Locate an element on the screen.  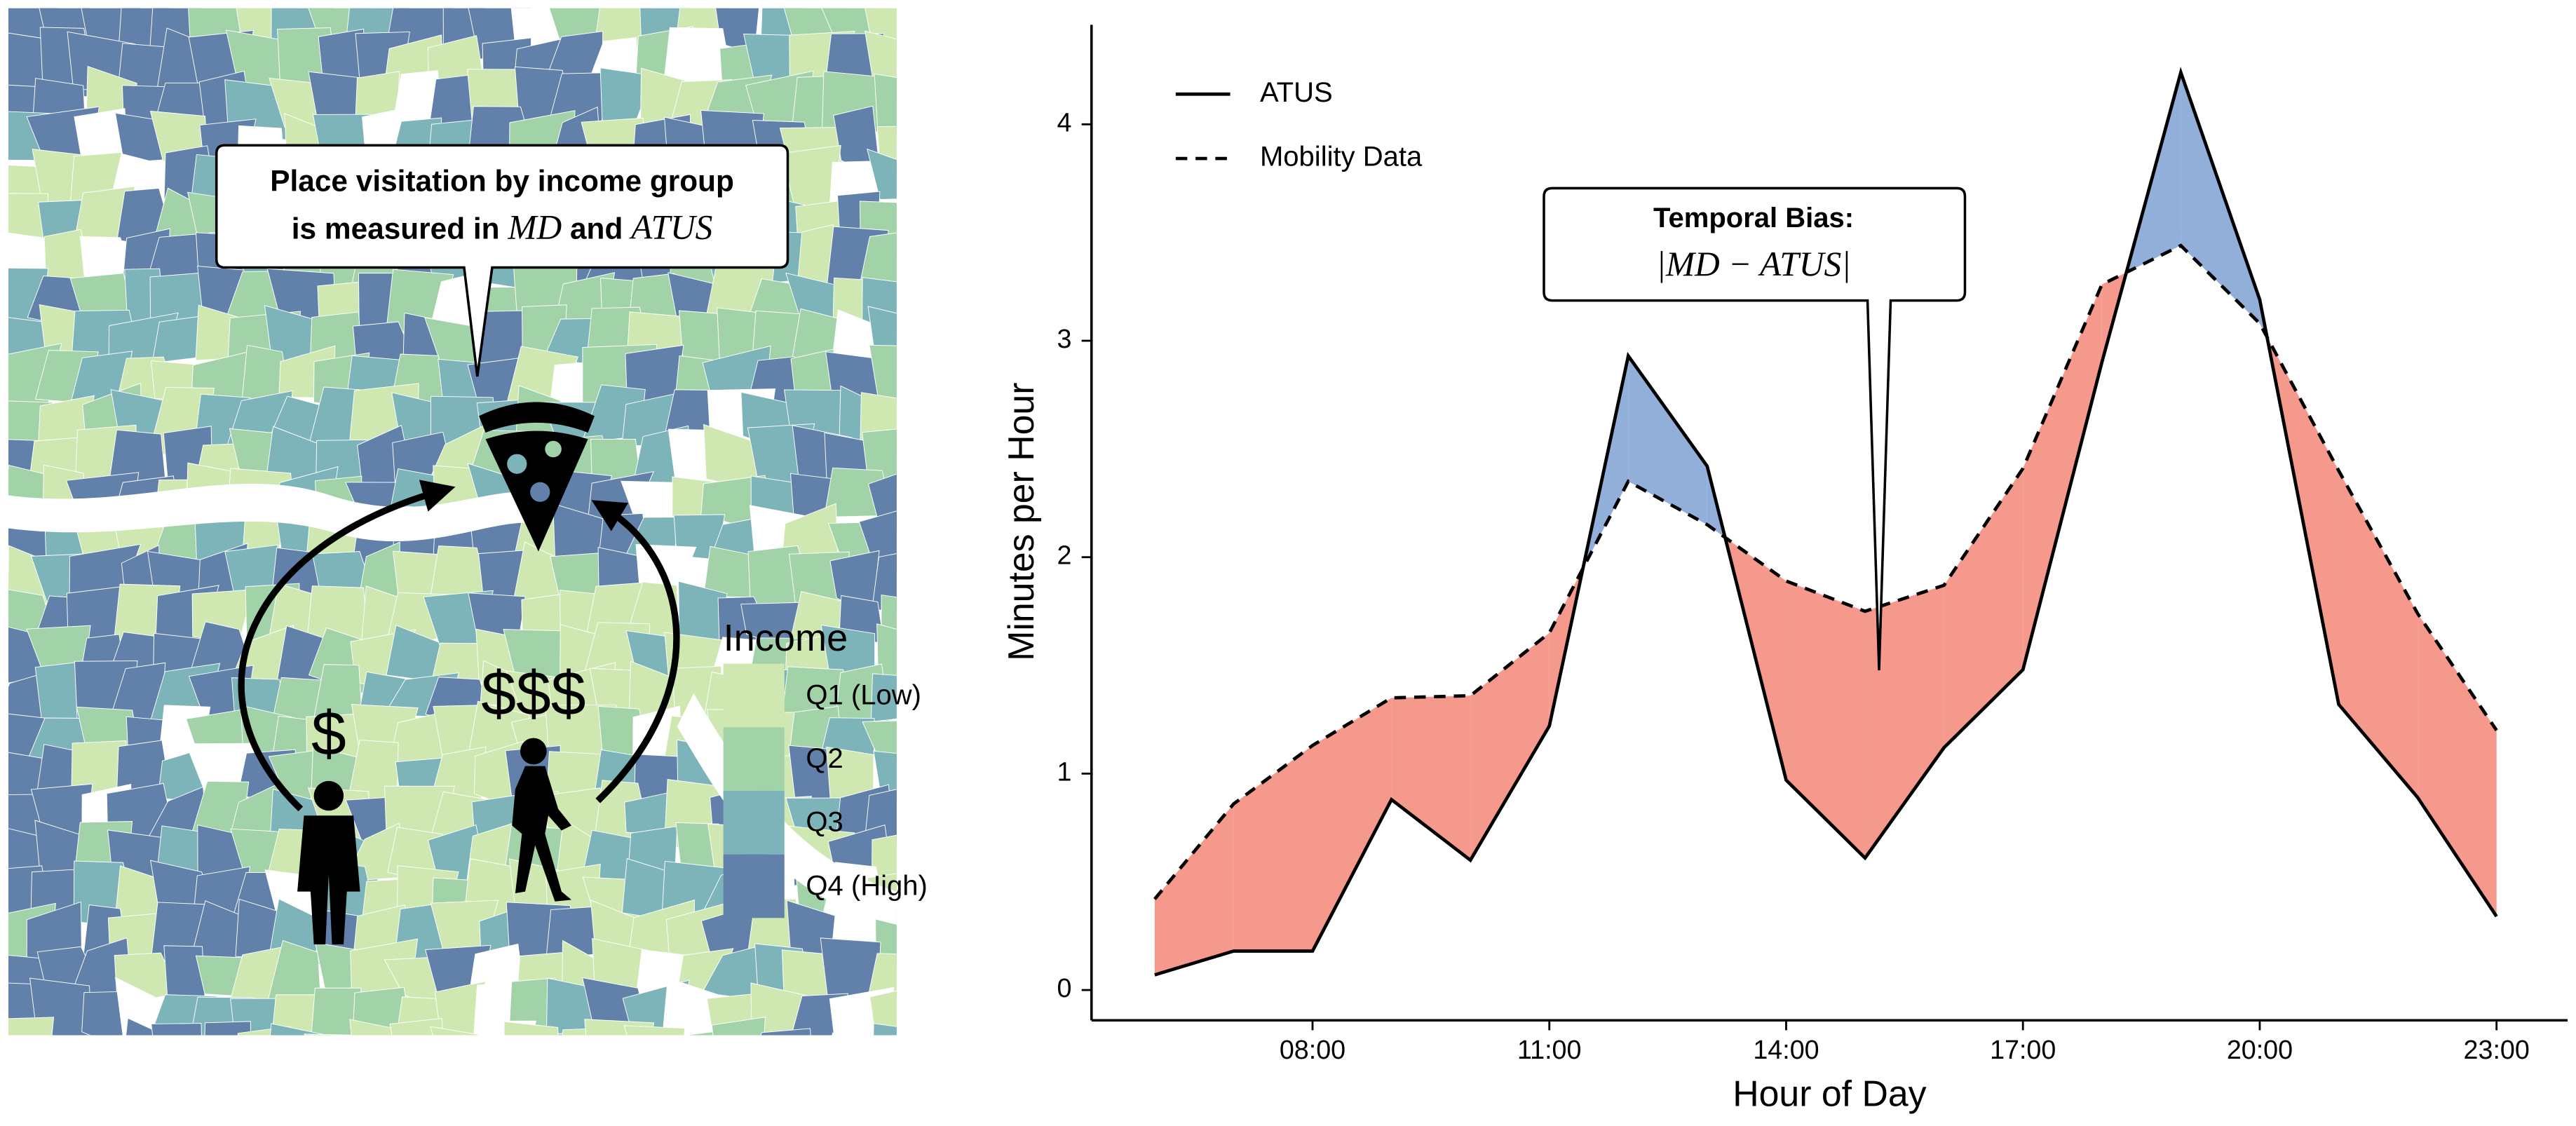
annotation-title: Temporal Bias: is located at coordinates (1753, 218).